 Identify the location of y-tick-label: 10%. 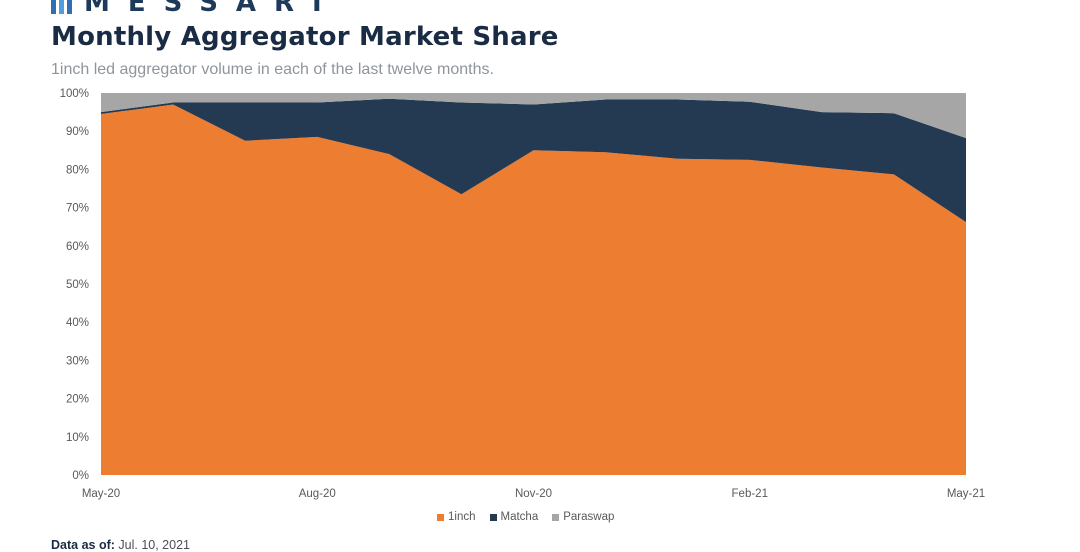
(77, 438).